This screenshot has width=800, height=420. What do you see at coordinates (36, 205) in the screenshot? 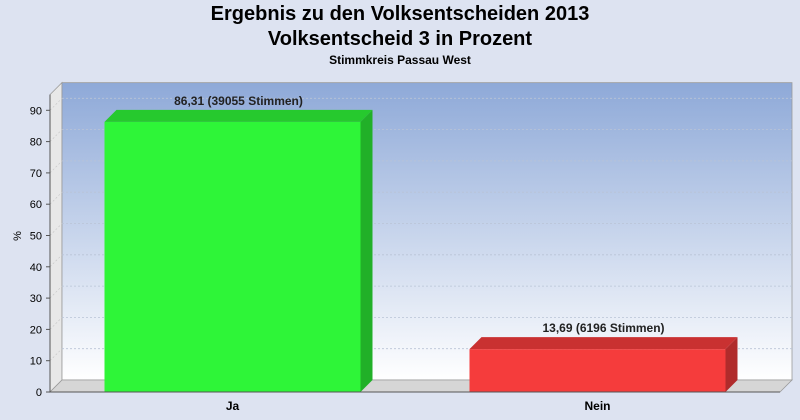
I see `y-tick-label: 60` at bounding box center [36, 205].